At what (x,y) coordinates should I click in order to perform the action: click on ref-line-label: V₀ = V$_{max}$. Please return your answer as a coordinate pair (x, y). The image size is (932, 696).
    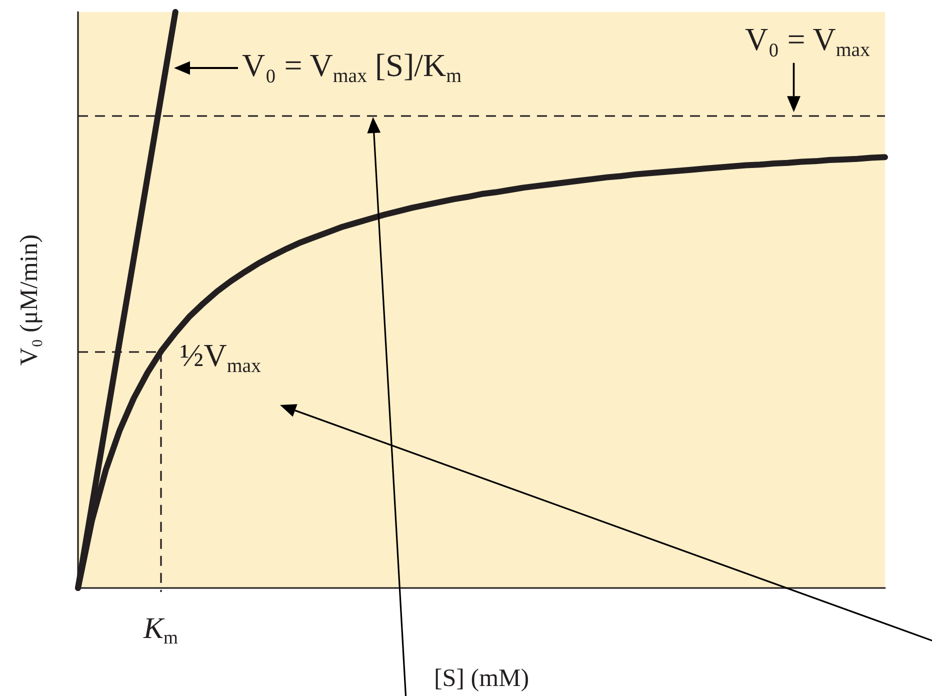
    Looking at the image, I should click on (807, 41).